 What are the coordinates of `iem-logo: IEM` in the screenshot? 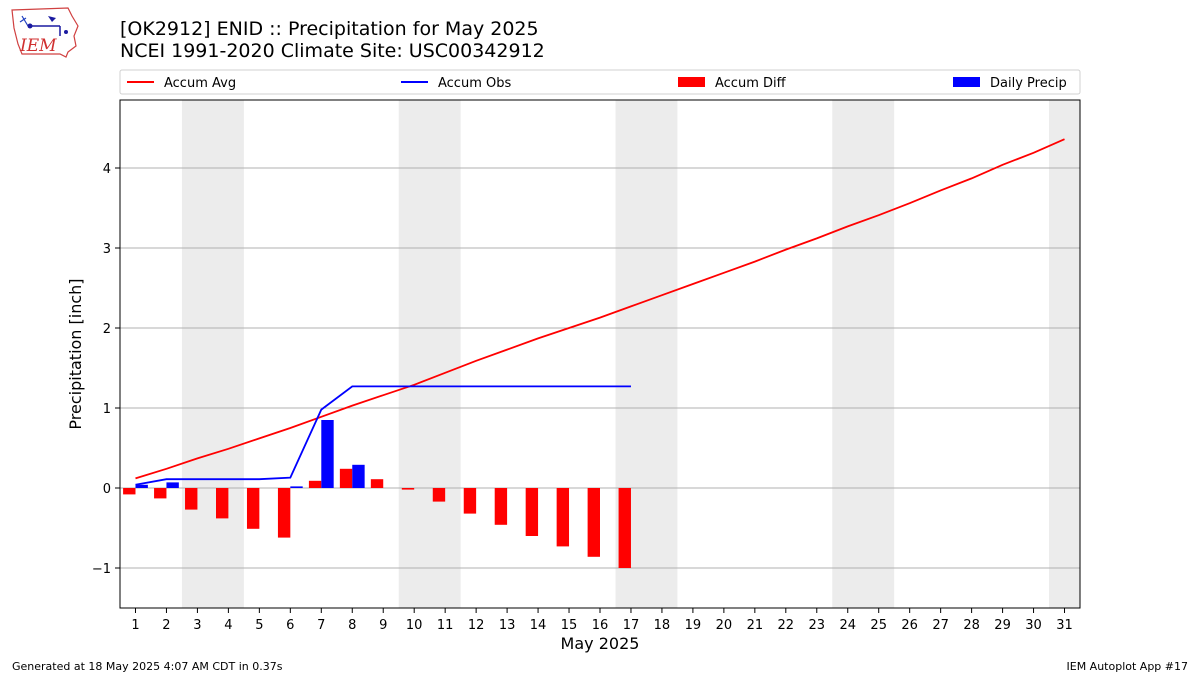 It's located at (44, 32).